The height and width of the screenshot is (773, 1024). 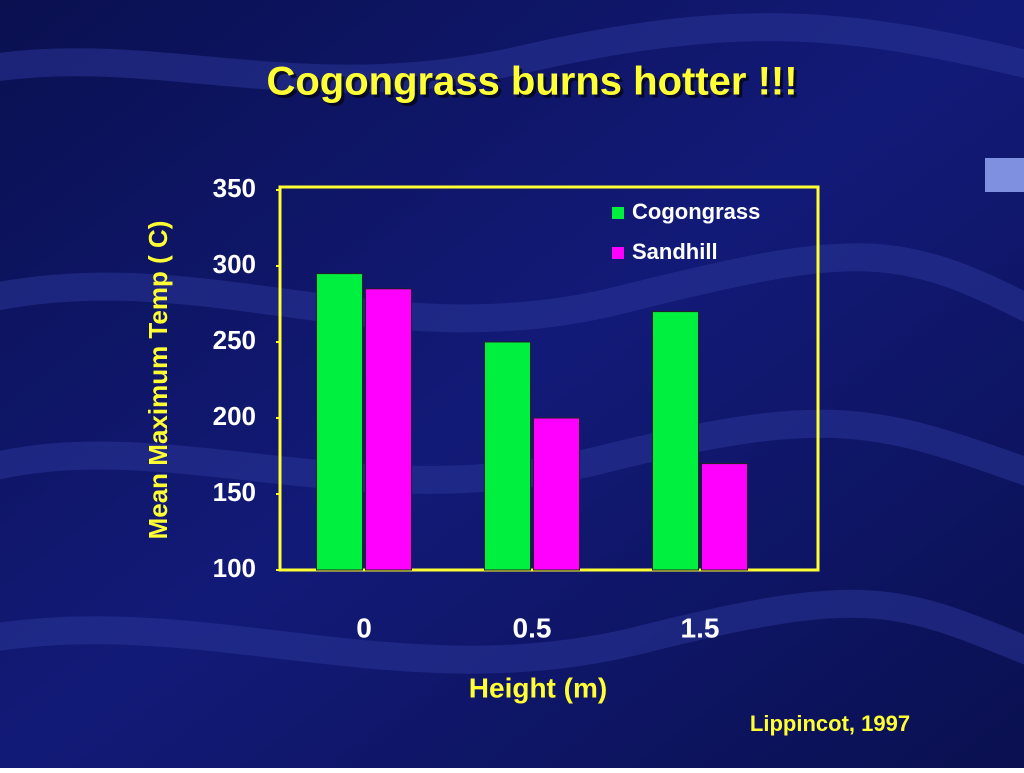 What do you see at coordinates (830, 723) in the screenshot?
I see `source-note: Lippincot, 1997` at bounding box center [830, 723].